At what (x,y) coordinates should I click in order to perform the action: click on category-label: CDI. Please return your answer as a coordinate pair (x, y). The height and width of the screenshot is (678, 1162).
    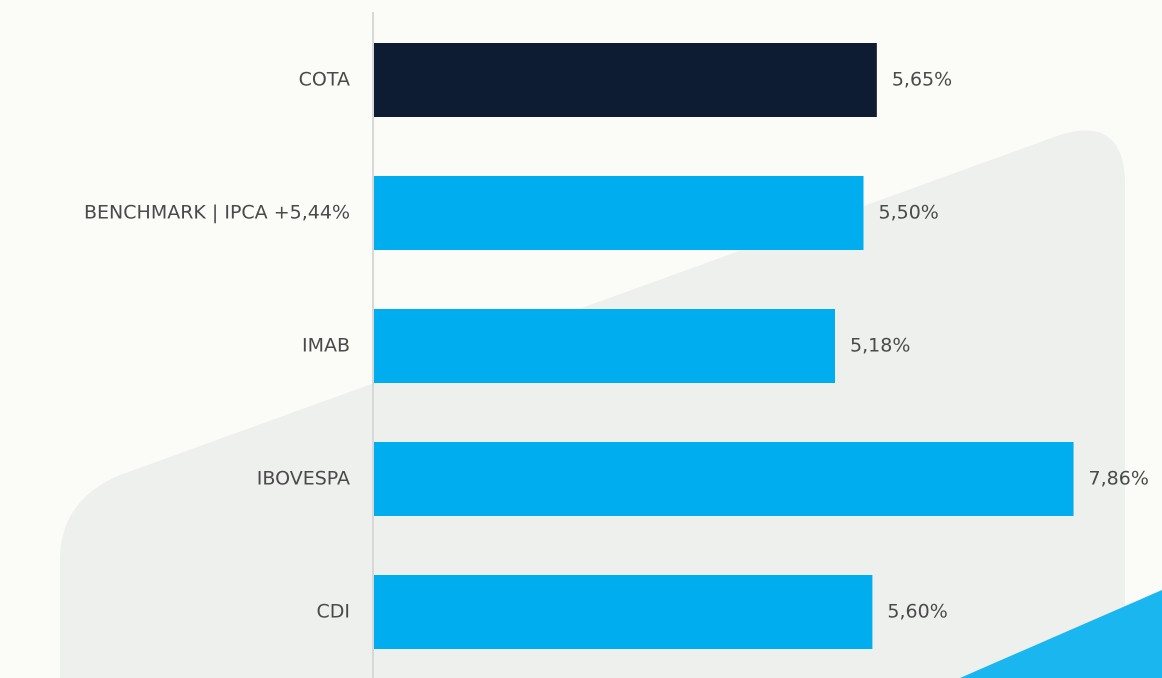
    Looking at the image, I should click on (333, 612).